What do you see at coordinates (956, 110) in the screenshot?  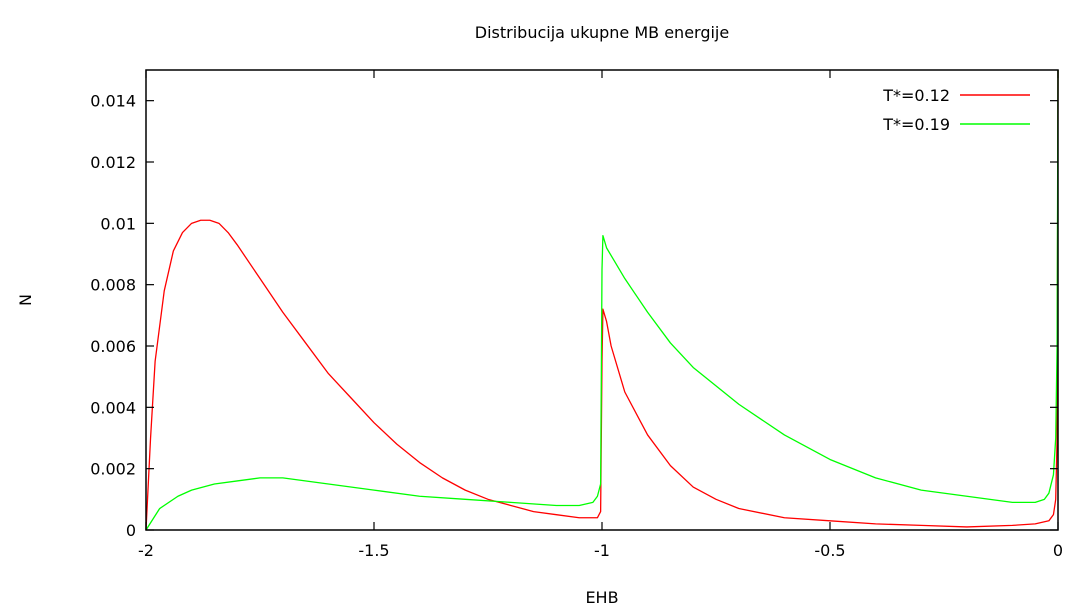 I see `legend: T*=0.12 T*=0.19` at bounding box center [956, 110].